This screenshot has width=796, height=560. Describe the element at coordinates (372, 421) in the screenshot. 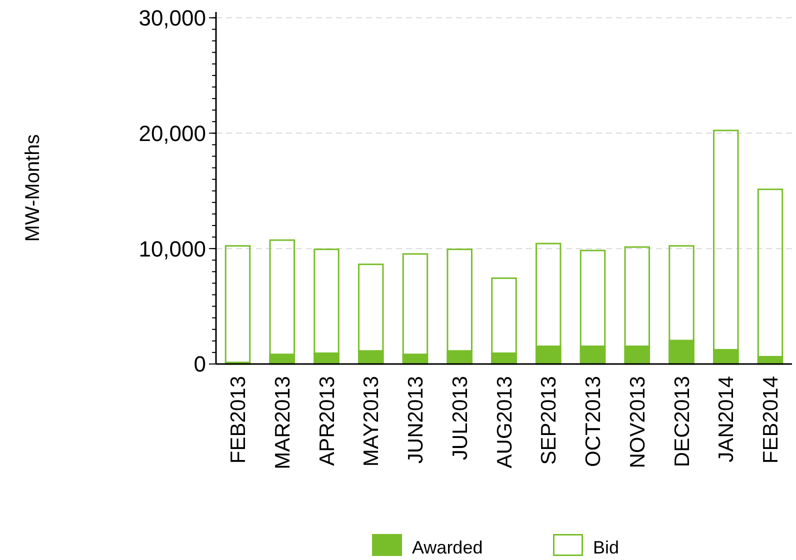

I see `x-tick-label: MAY2013` at that location.